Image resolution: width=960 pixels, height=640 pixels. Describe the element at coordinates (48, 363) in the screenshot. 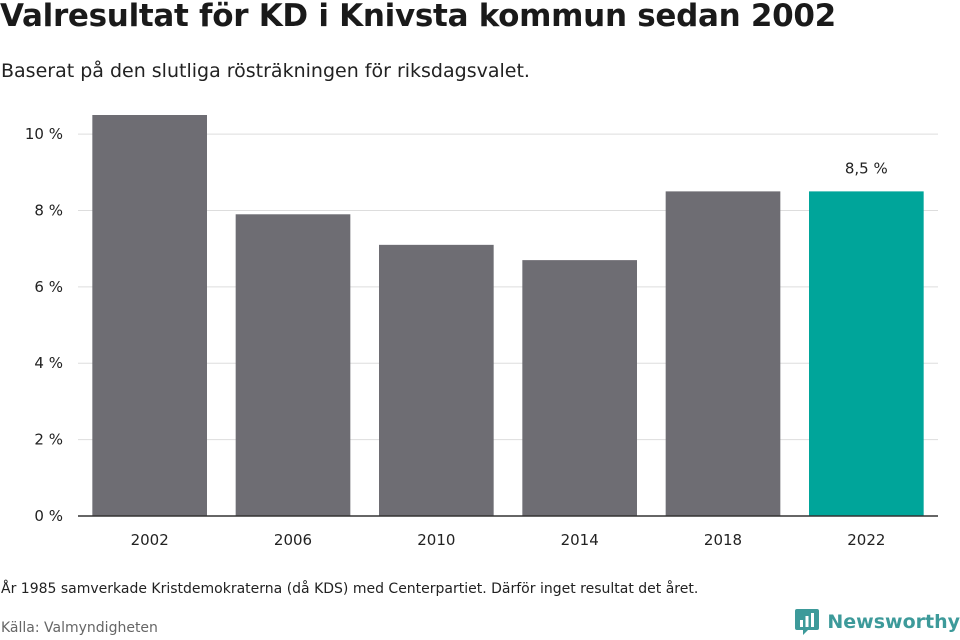

I see `y-tick-label: 4 %` at that location.